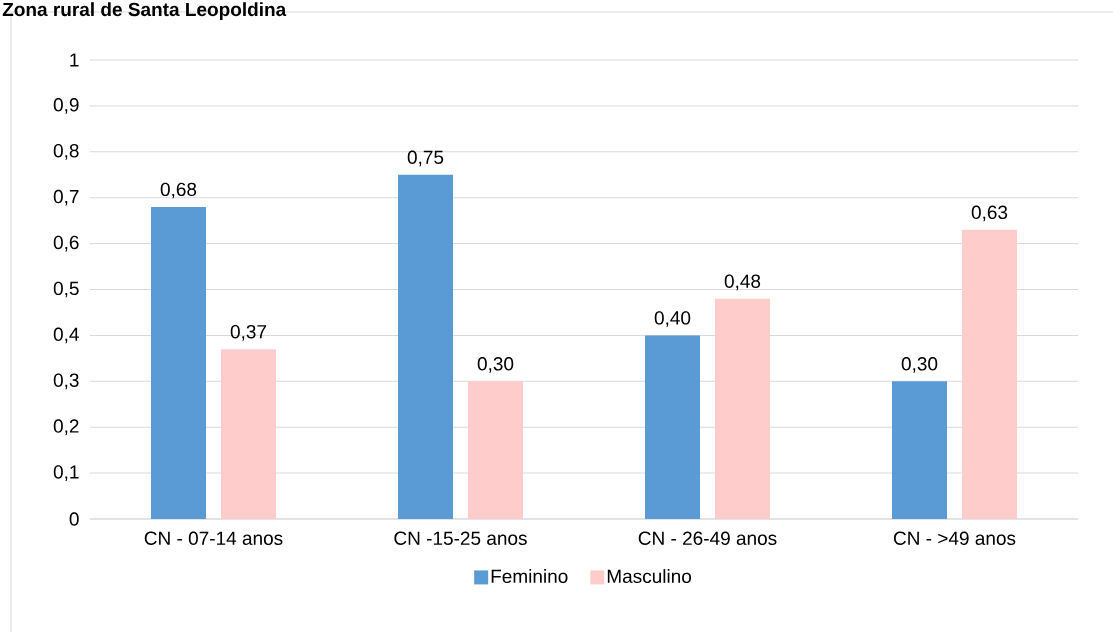  Describe the element at coordinates (178, 190) in the screenshot. I see `data-label: 0,68` at that location.